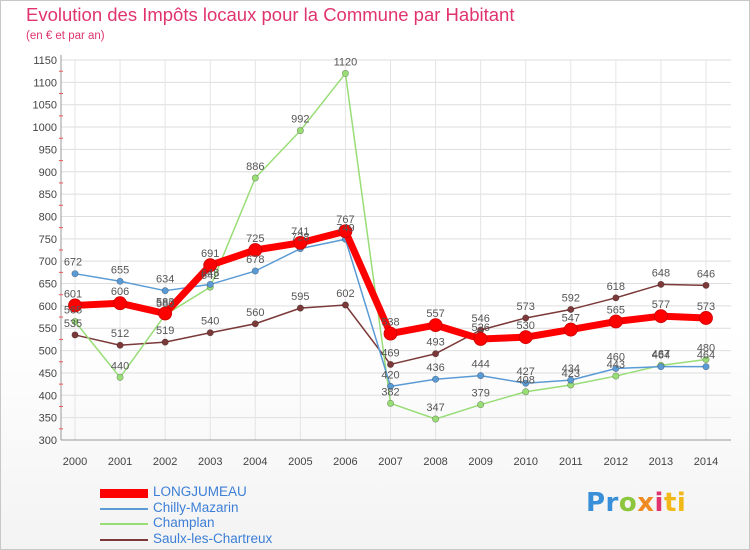 This screenshot has height=550, width=750. Describe the element at coordinates (345, 220) in the screenshot. I see `data-label: 767` at that location.